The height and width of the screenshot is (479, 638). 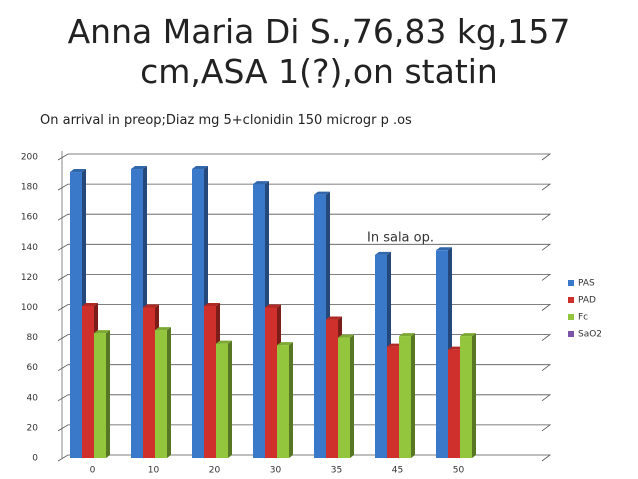 I want to click on y-tick-label: 180, so click(x=29, y=188).